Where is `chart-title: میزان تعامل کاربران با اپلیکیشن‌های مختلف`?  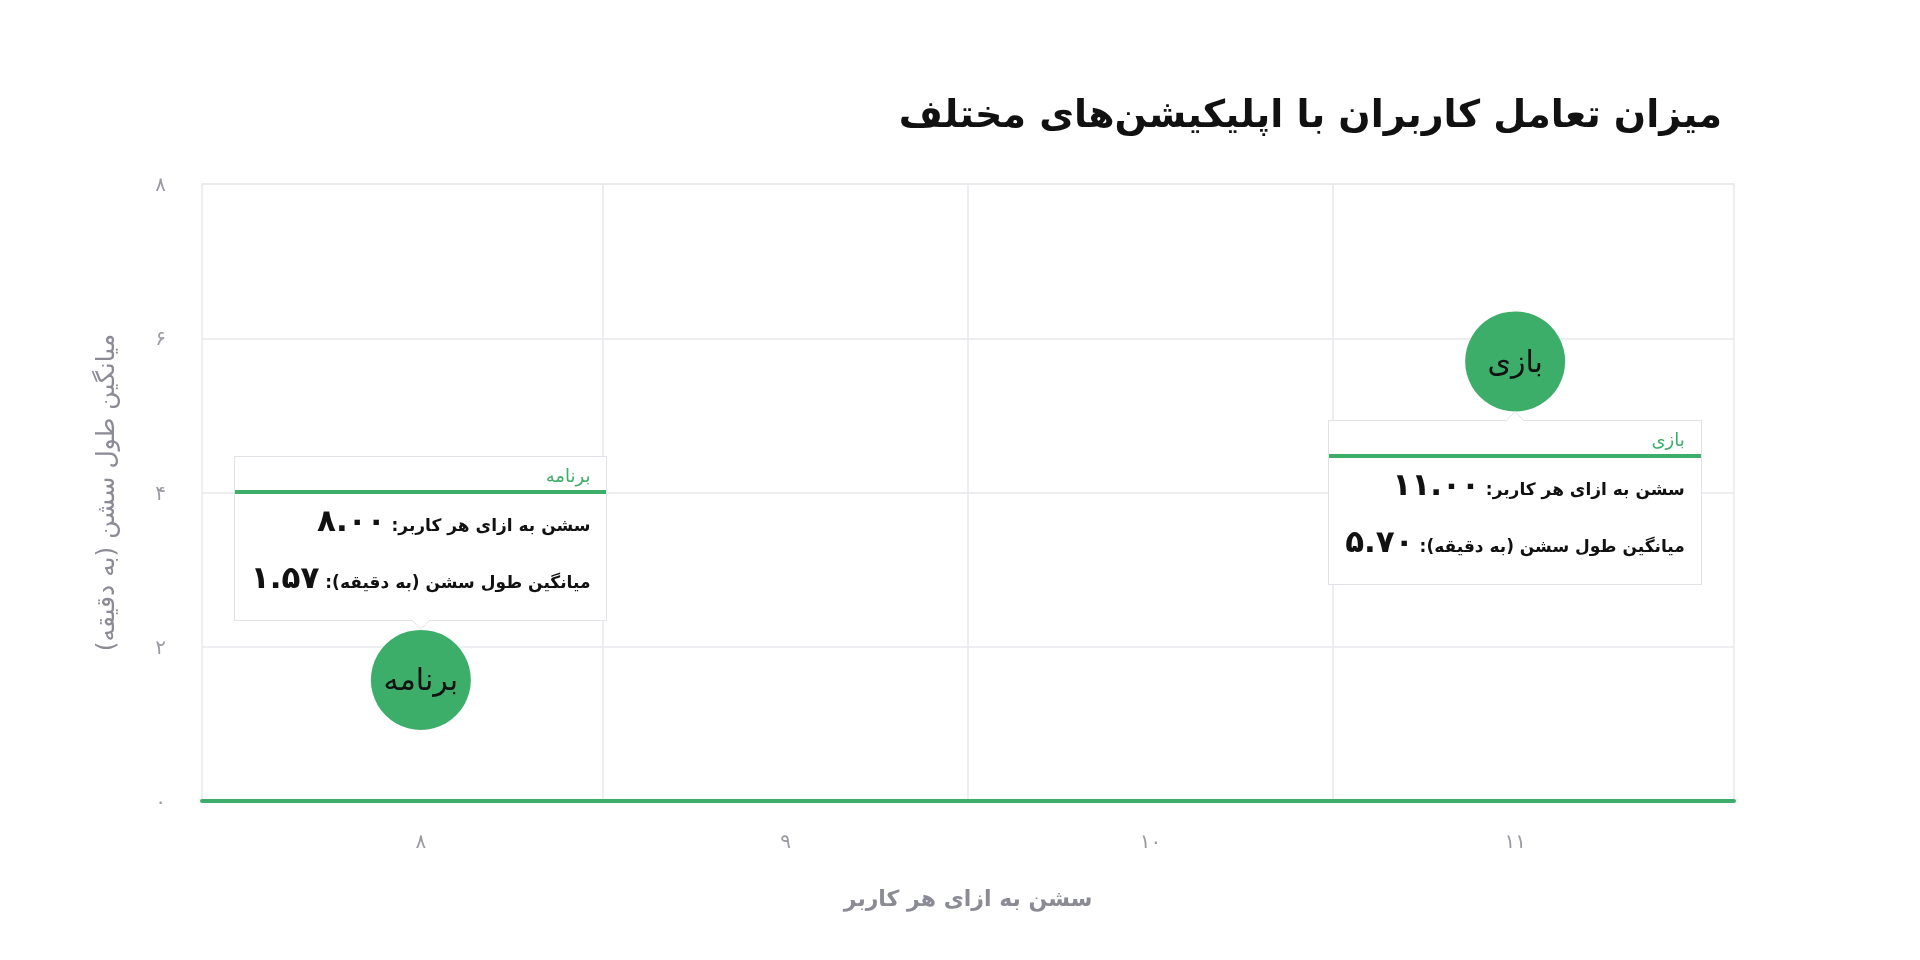
chart-title: میزان تعامل کاربران با اپلیکیشن‌های مختلف is located at coordinates (1310, 114).